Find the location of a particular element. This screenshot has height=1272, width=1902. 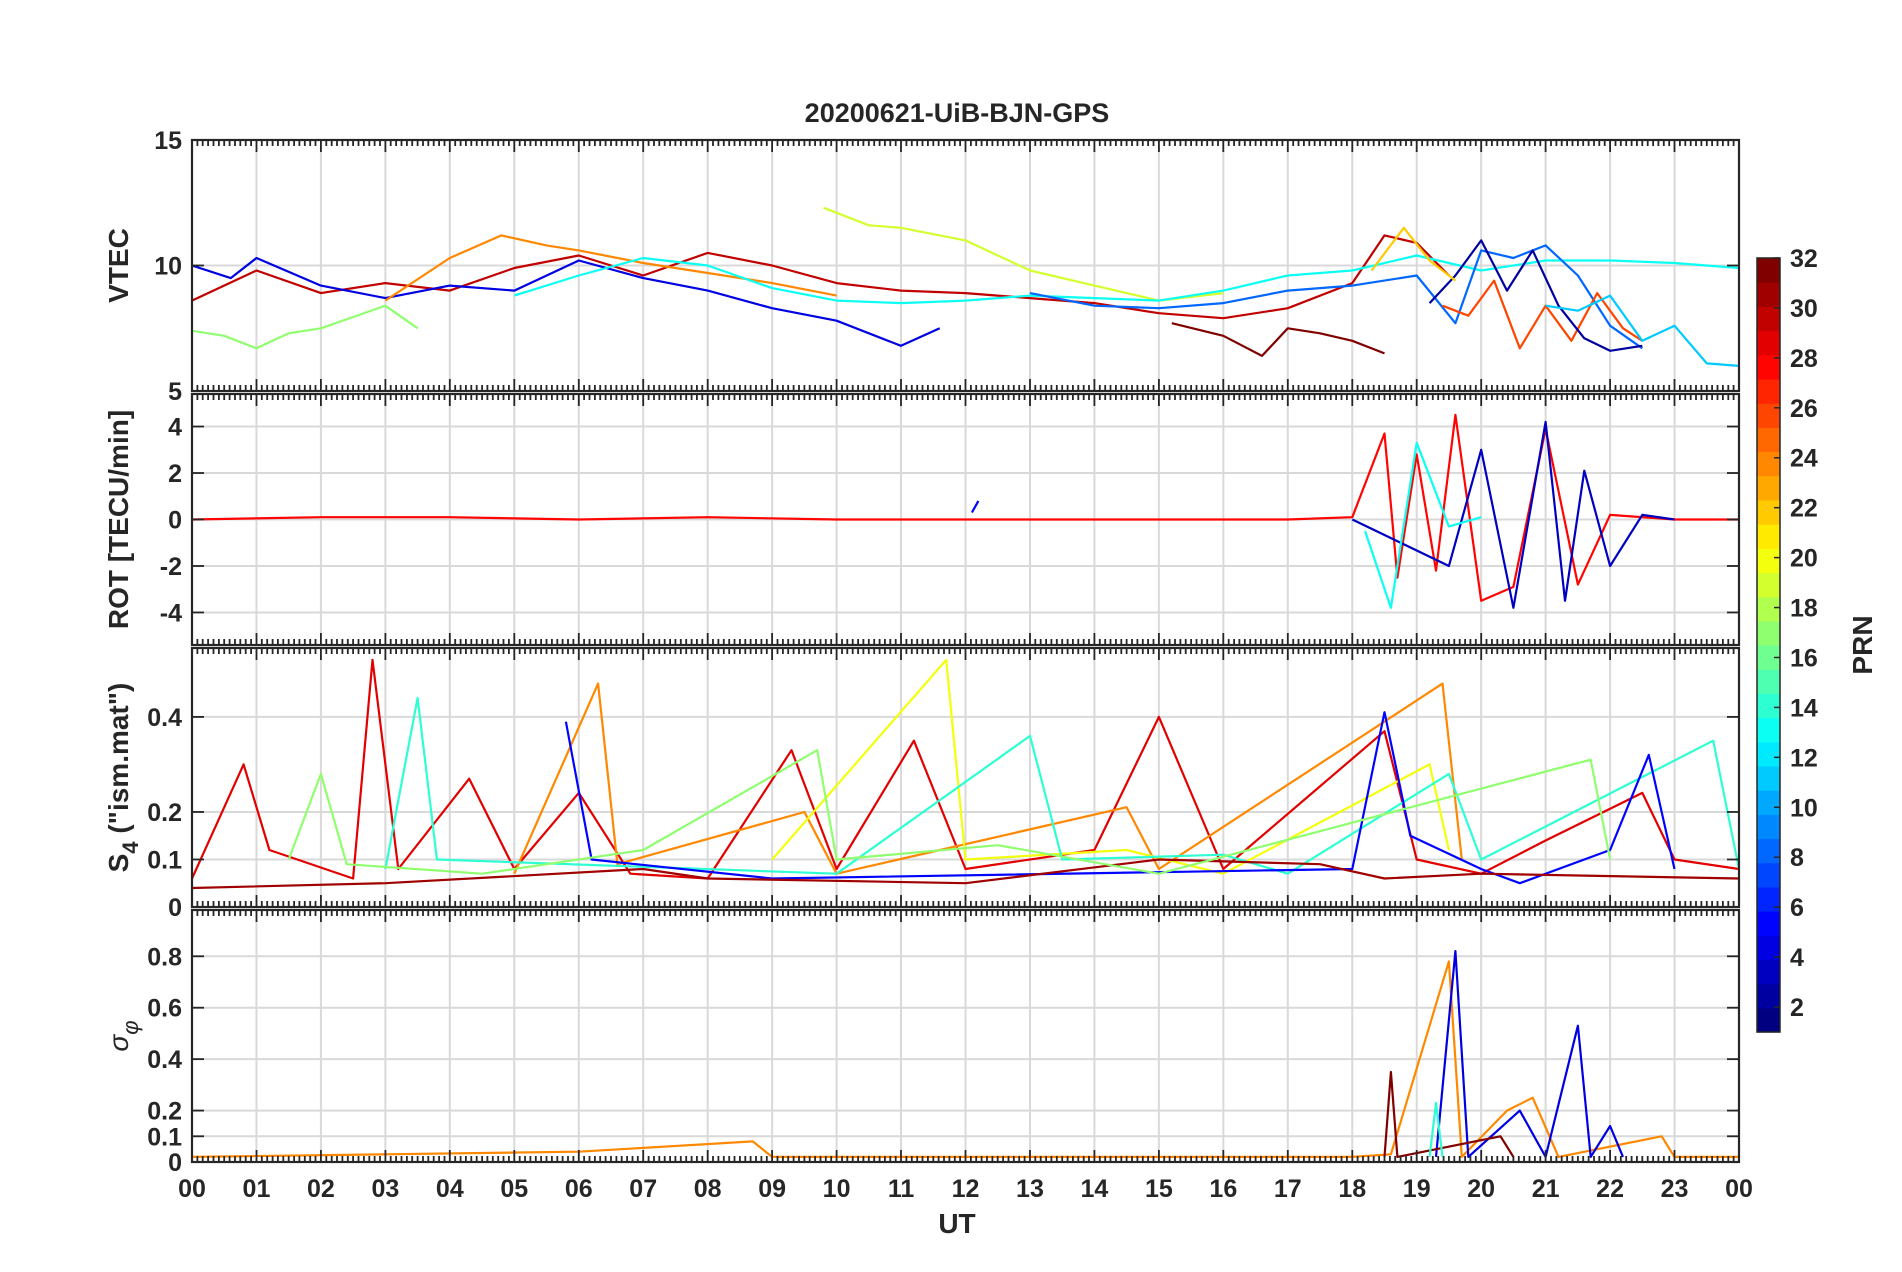

colorbar-tick-label: 4 is located at coordinates (1797, 958).